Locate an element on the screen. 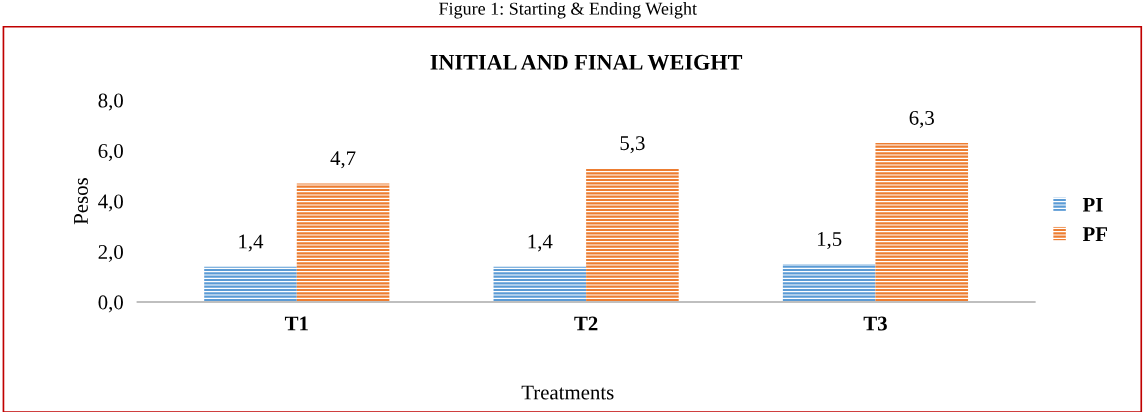 This screenshot has width=1147, height=412. caption: Figure 1: Starting & Ending Weight is located at coordinates (568, 10).